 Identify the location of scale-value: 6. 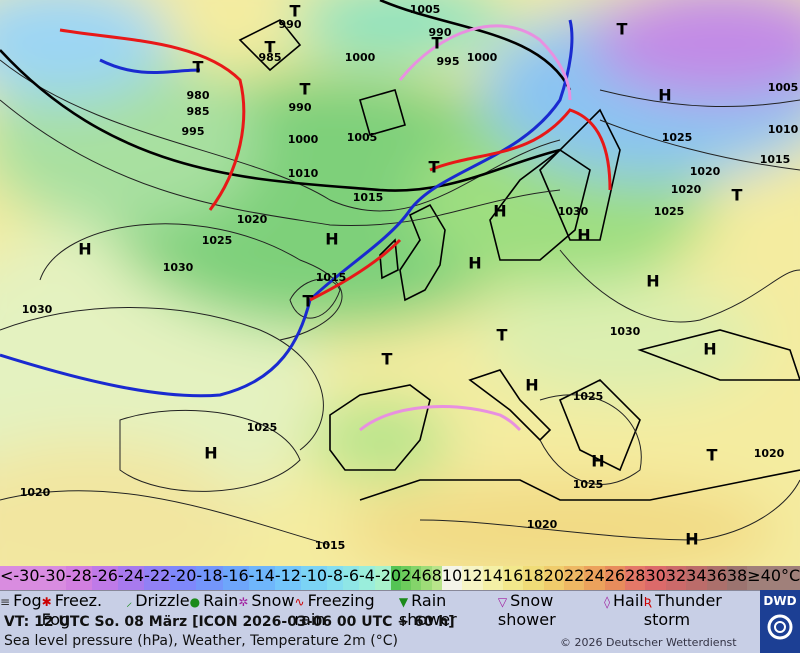
(426, 575).